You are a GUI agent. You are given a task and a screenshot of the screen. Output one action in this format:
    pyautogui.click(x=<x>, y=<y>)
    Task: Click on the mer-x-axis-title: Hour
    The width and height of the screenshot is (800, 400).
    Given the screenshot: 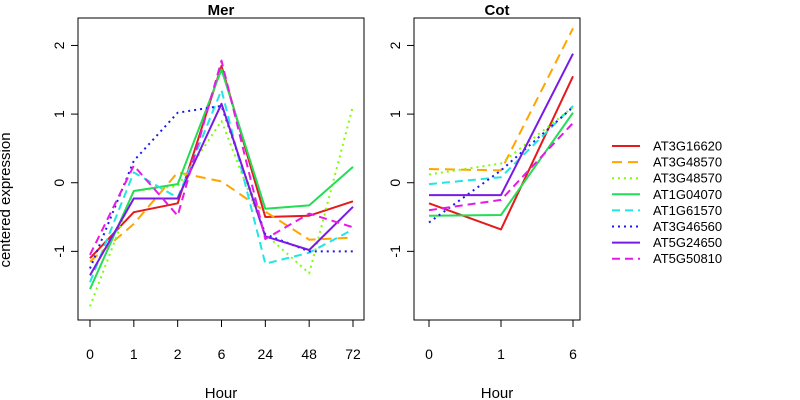 What is the action you would take?
    pyautogui.click(x=221, y=392)
    